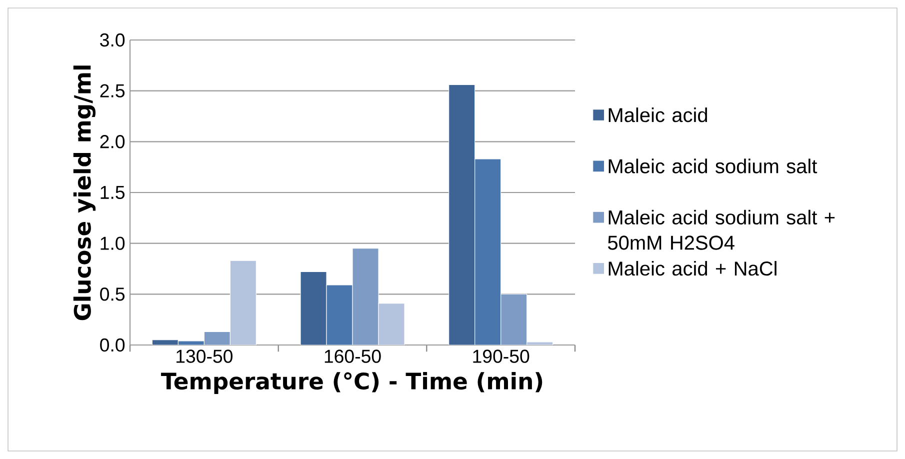 This screenshot has height=459, width=905. I want to click on y-tick-label: 0.0, so click(112, 345).